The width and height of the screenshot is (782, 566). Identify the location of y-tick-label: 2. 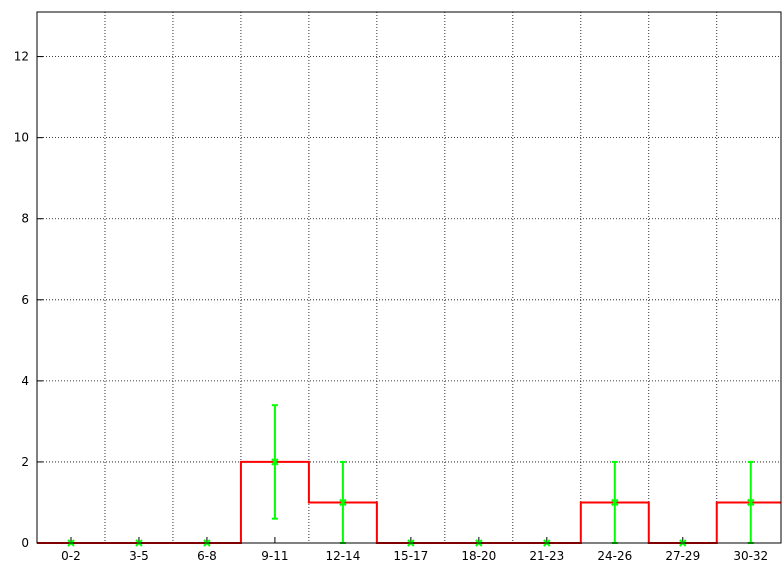
(25, 462).